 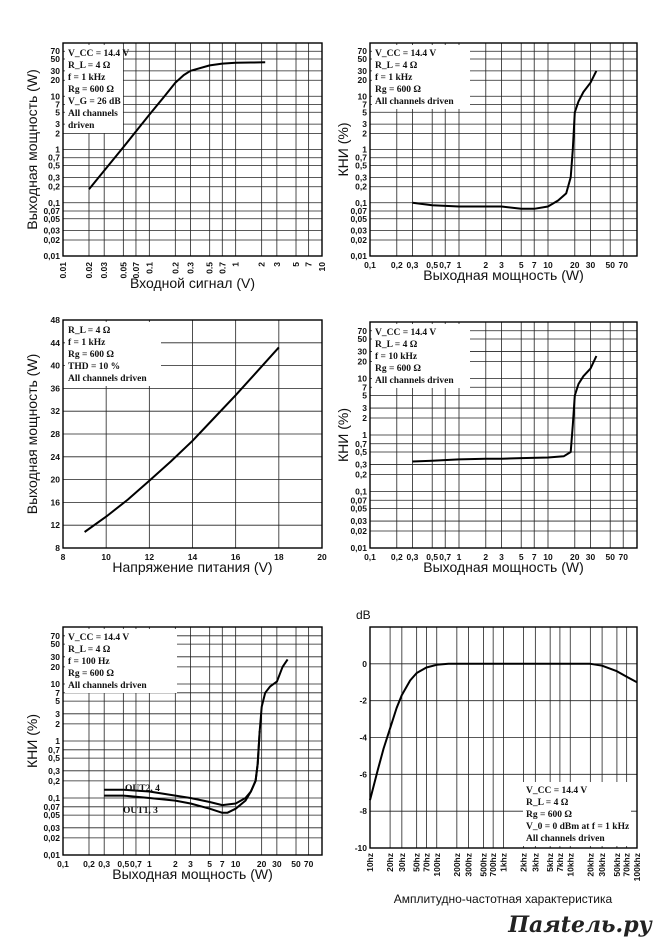 What do you see at coordinates (56, 434) in the screenshot?
I see `y-tick-label: 28` at bounding box center [56, 434].